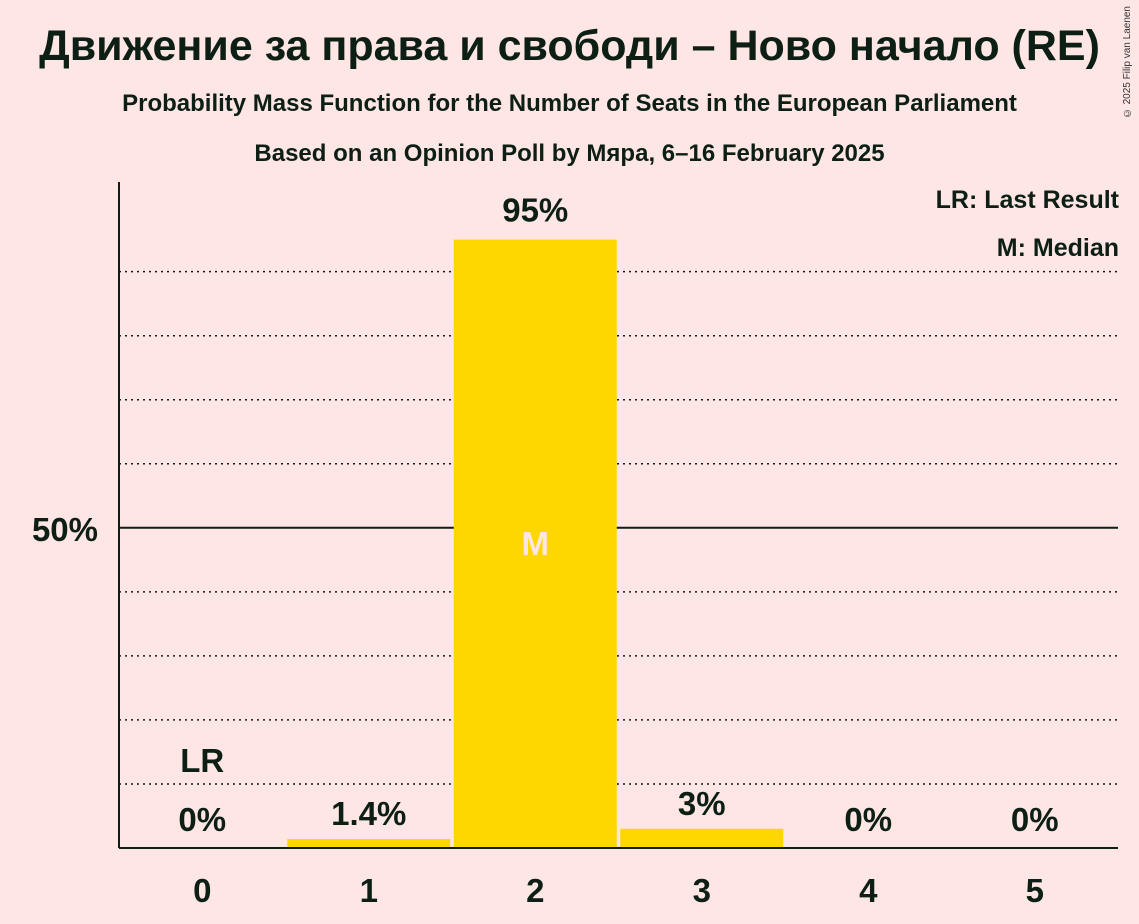 The width and height of the screenshot is (1139, 924). What do you see at coordinates (702, 803) in the screenshot?
I see `data-label-3: 3%` at bounding box center [702, 803].